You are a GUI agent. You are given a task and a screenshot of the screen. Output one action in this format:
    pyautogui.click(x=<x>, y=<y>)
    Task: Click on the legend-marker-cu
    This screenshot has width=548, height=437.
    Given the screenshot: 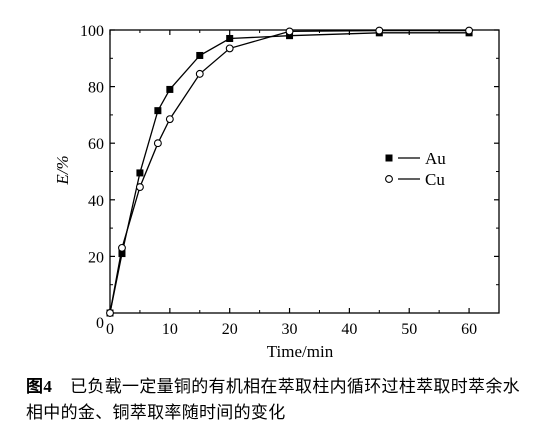 What is the action you would take?
    pyautogui.click(x=389, y=179)
    